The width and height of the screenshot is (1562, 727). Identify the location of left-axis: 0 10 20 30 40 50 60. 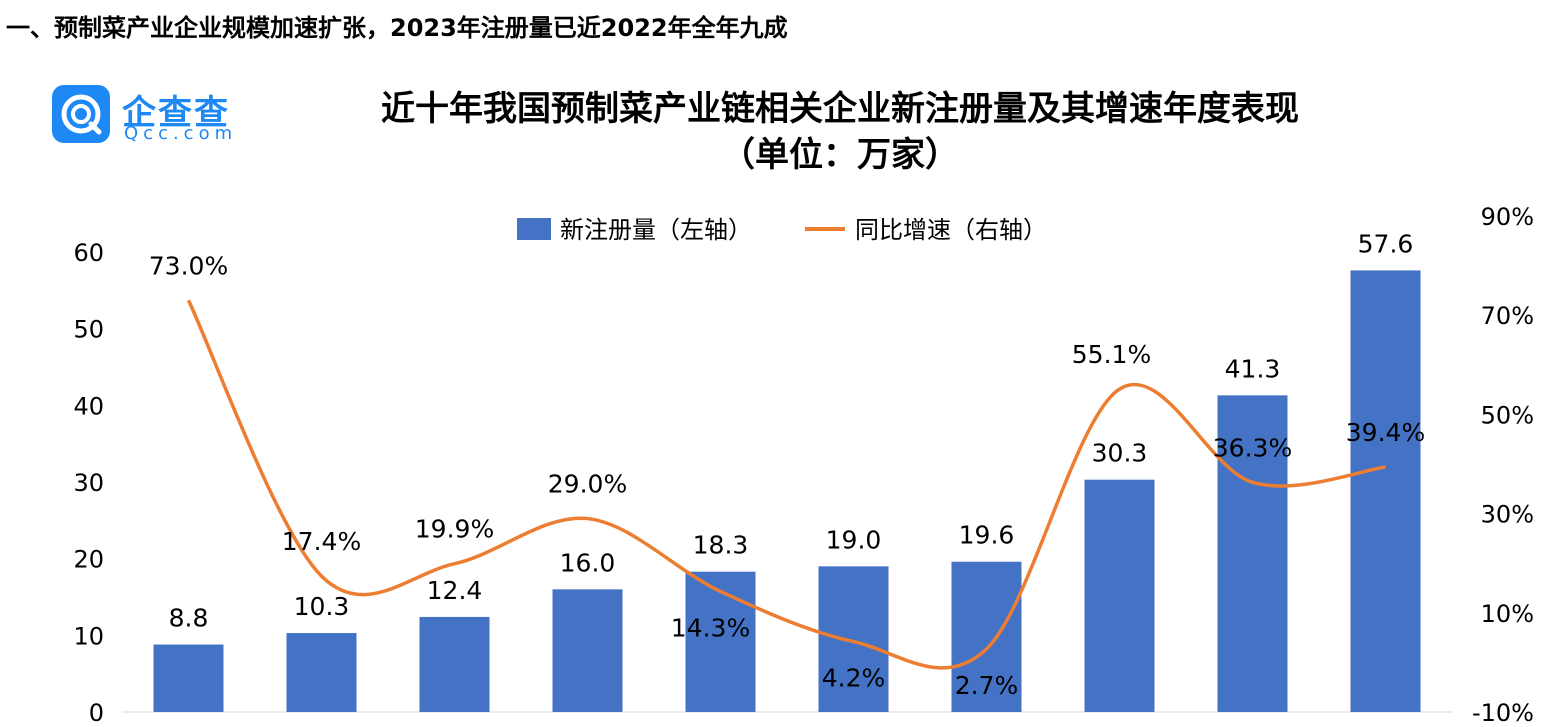
(88, 483).